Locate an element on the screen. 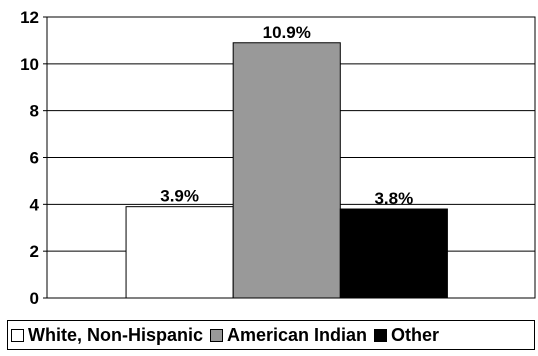 The height and width of the screenshot is (356, 538). data-label: 3.8% is located at coordinates (393, 198).